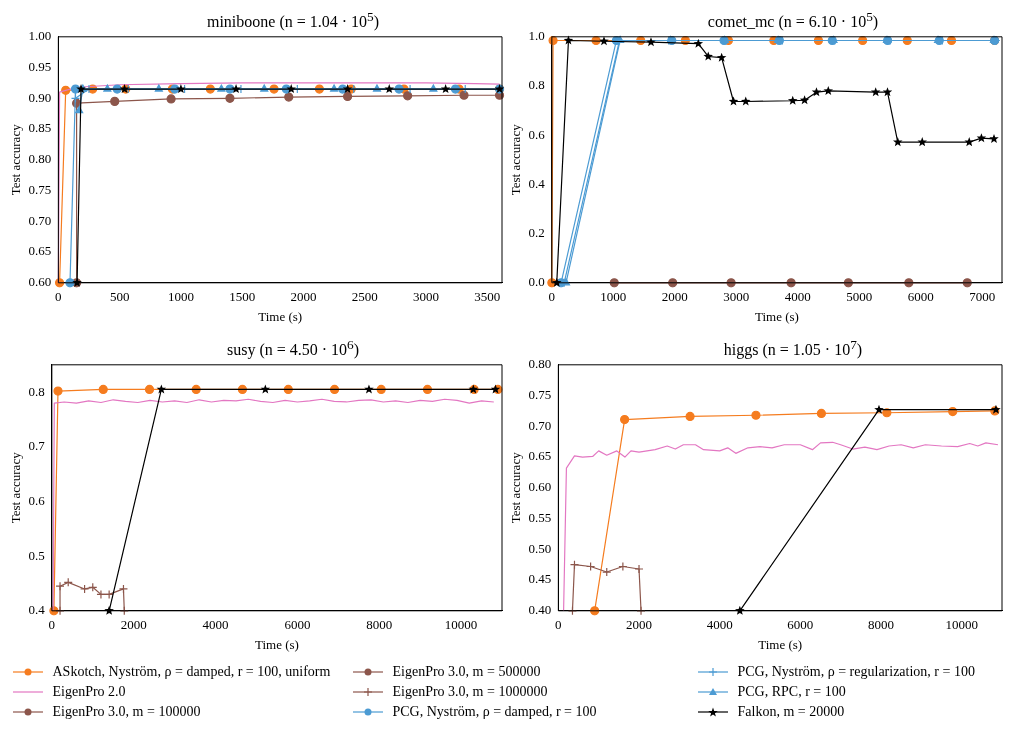 The height and width of the screenshot is (732, 1026). I want to click on y-tick-label: 1.0, so click(536, 36).